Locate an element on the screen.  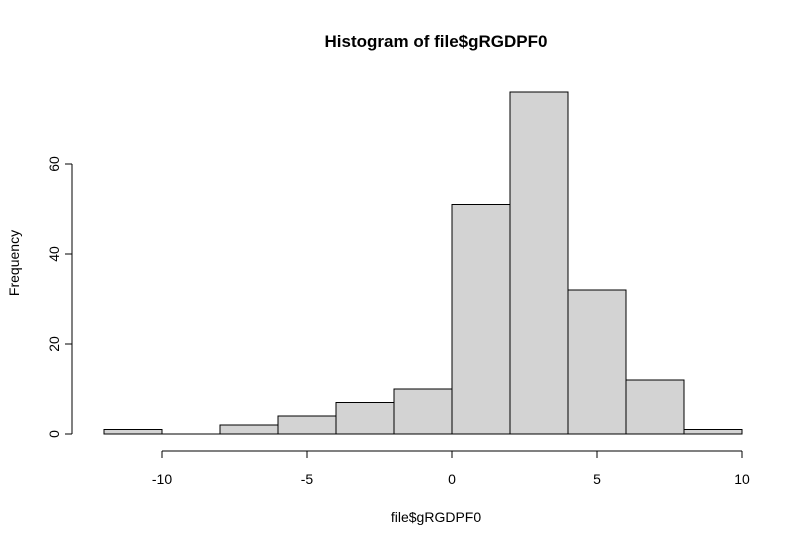
x-tick-label: 5 is located at coordinates (597, 479).